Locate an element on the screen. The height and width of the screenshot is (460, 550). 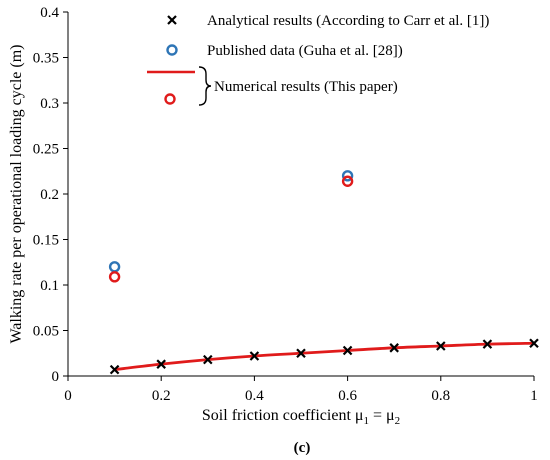
y-tick-label: 0.2 is located at coordinates (49, 195).